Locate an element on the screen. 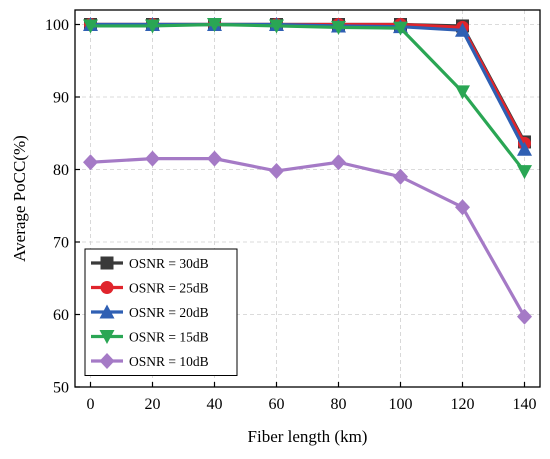 Image resolution: width=550 pixels, height=459 pixels. legend-item: OSNR = 20dB is located at coordinates (150, 312).